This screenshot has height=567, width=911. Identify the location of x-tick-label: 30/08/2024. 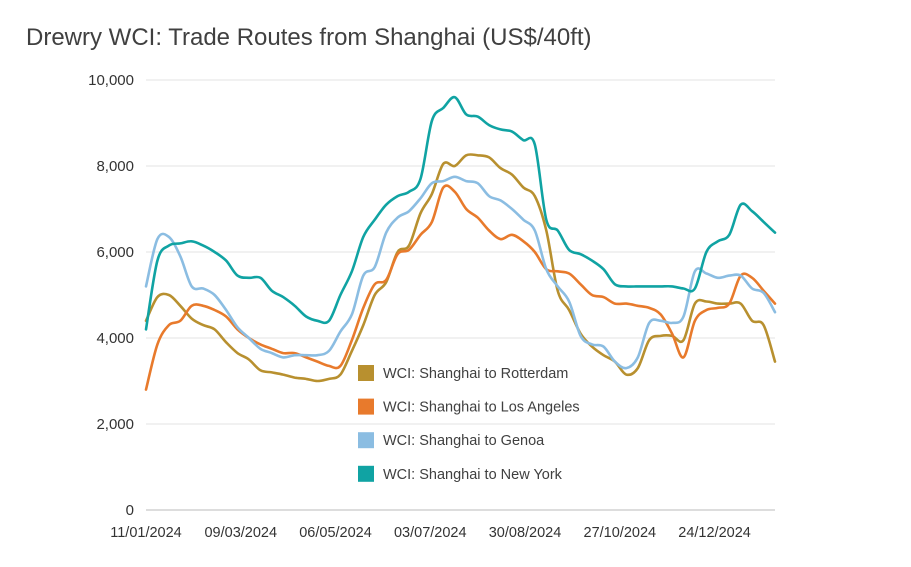
(525, 533).